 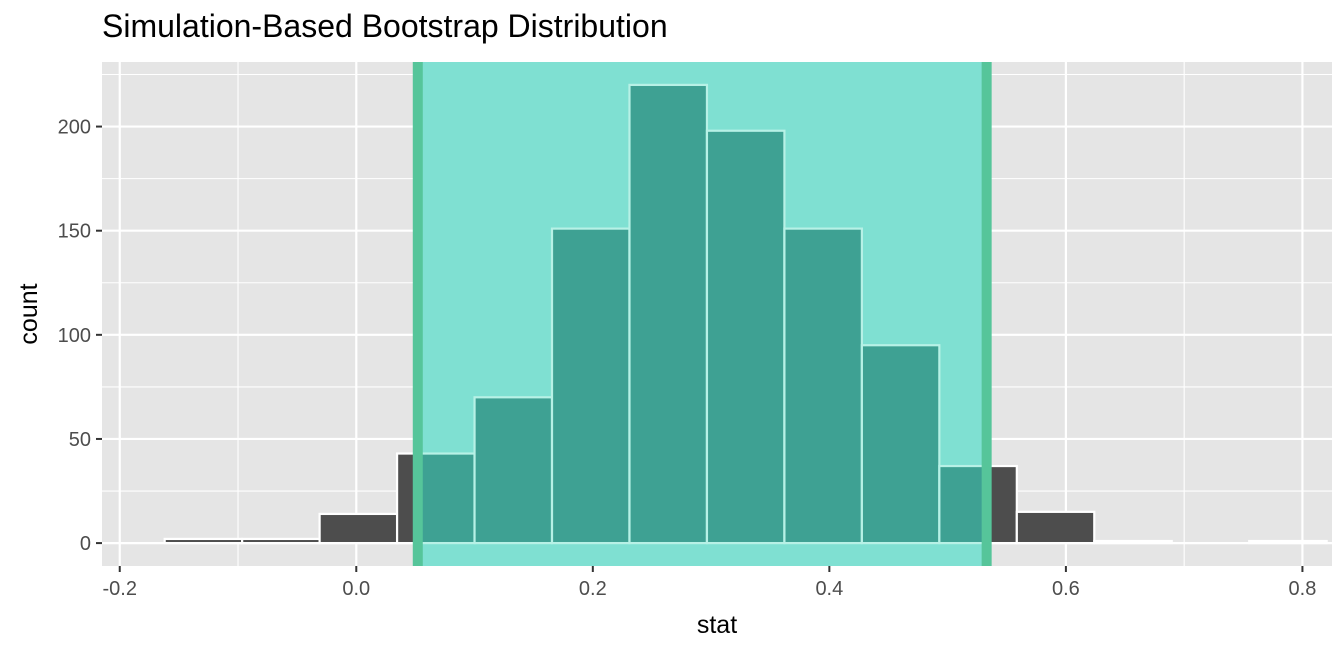 What do you see at coordinates (356, 589) in the screenshot?
I see `x-tick-label: 0.0` at bounding box center [356, 589].